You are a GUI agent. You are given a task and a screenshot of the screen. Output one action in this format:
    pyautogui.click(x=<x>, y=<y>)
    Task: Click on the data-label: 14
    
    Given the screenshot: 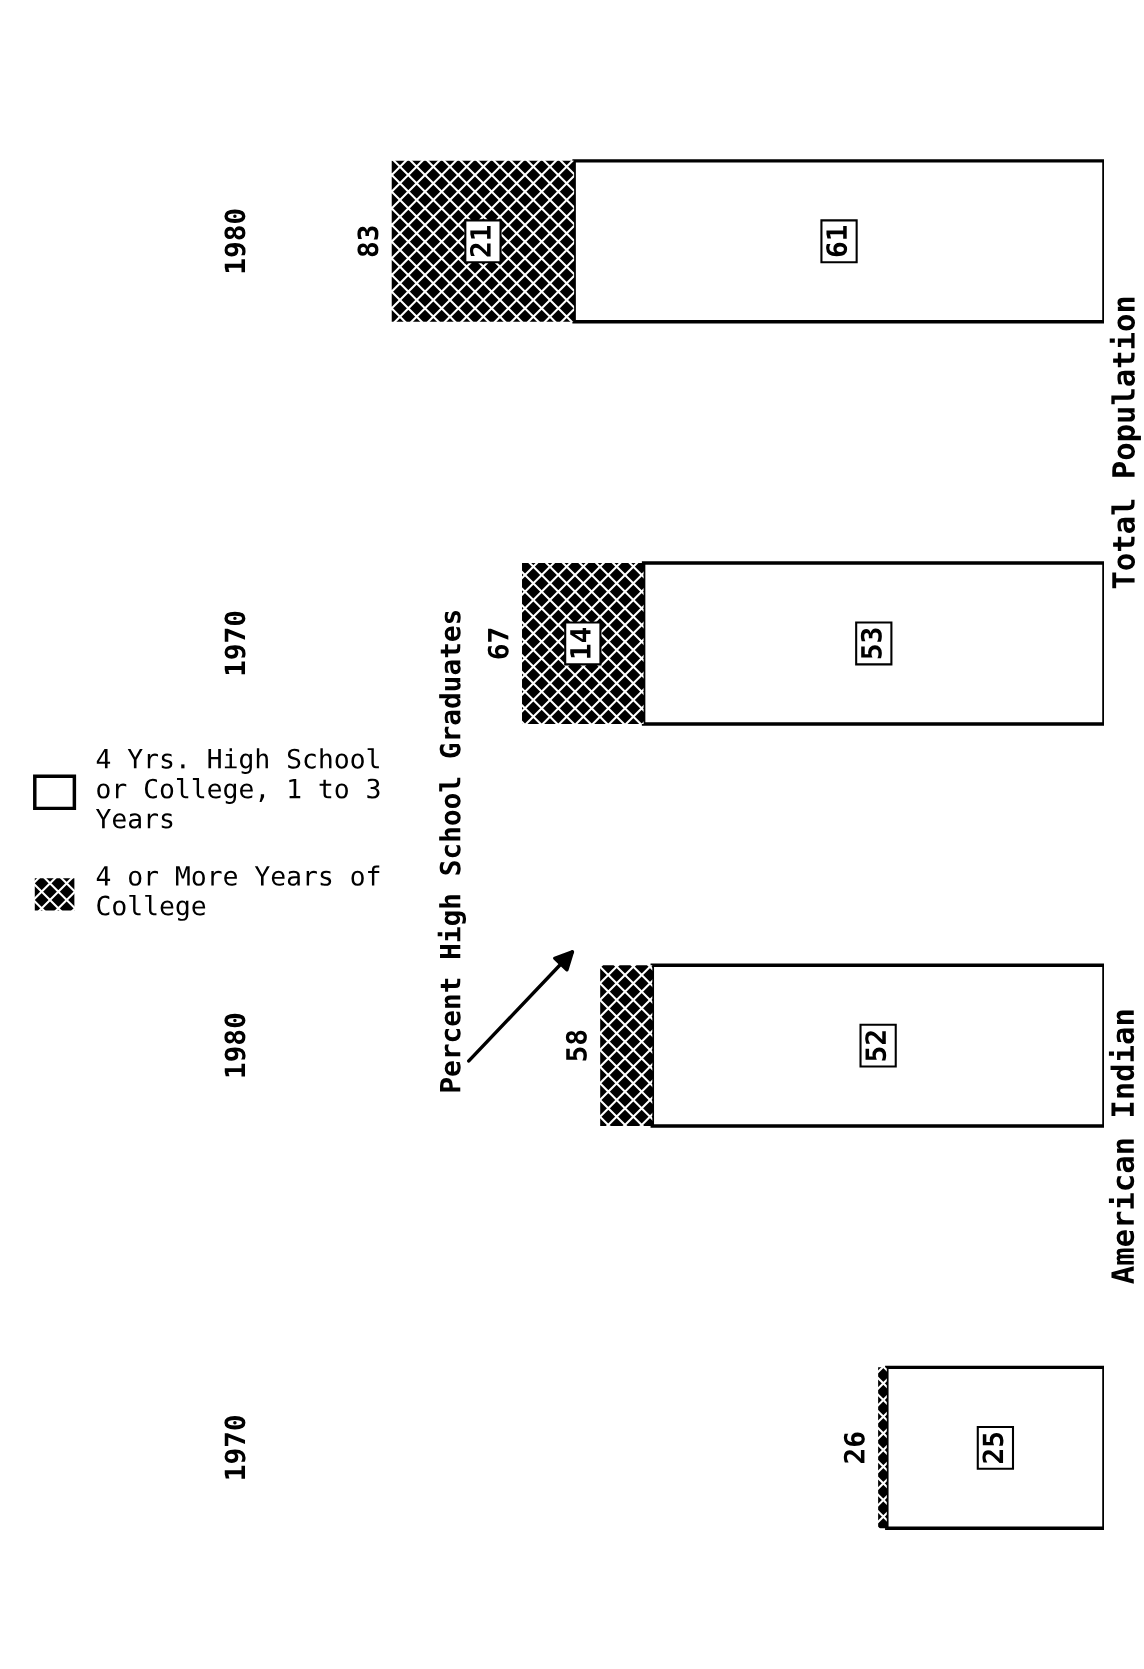 What is the action you would take?
    pyautogui.click(x=580, y=642)
    